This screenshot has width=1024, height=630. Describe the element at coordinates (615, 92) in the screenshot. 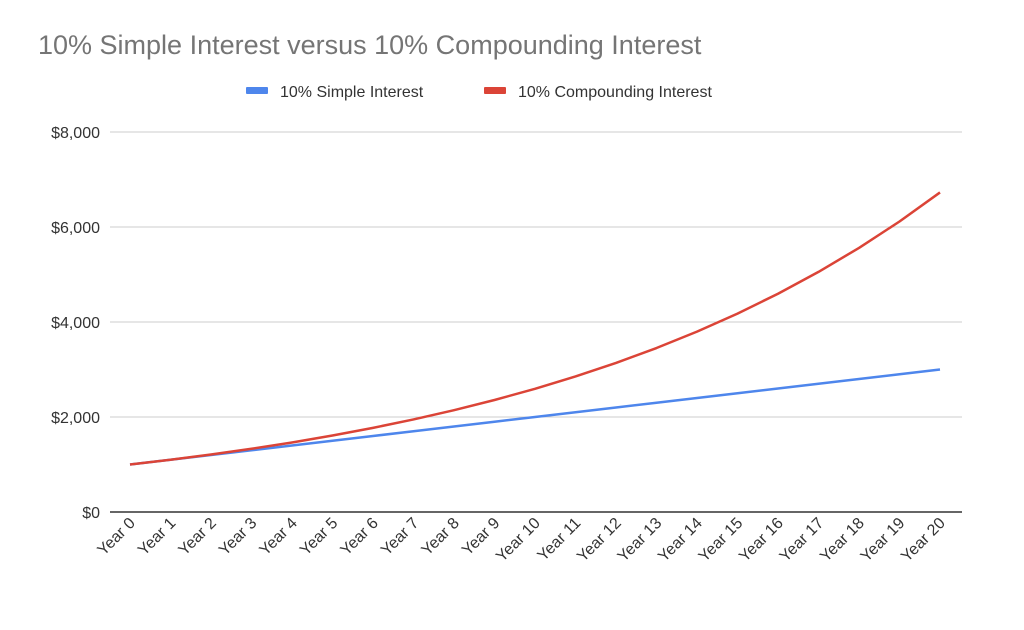

I see `legend-label: 10% Compounding Interest` at that location.